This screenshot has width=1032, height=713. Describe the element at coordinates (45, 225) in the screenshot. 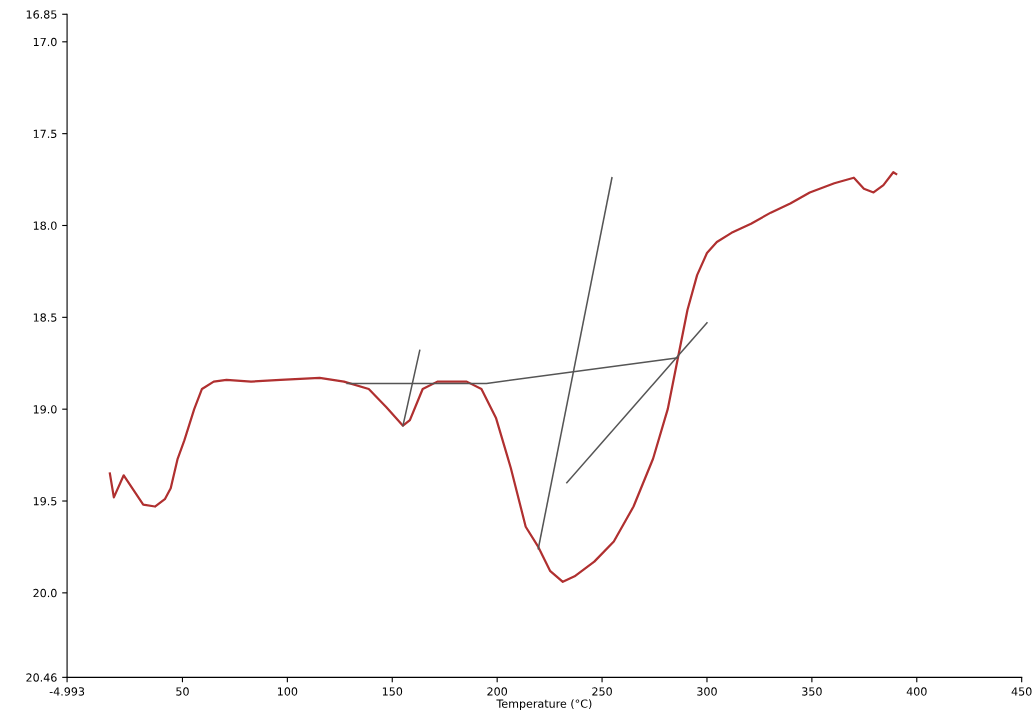

I see `y-tick-label: 18.0` at that location.